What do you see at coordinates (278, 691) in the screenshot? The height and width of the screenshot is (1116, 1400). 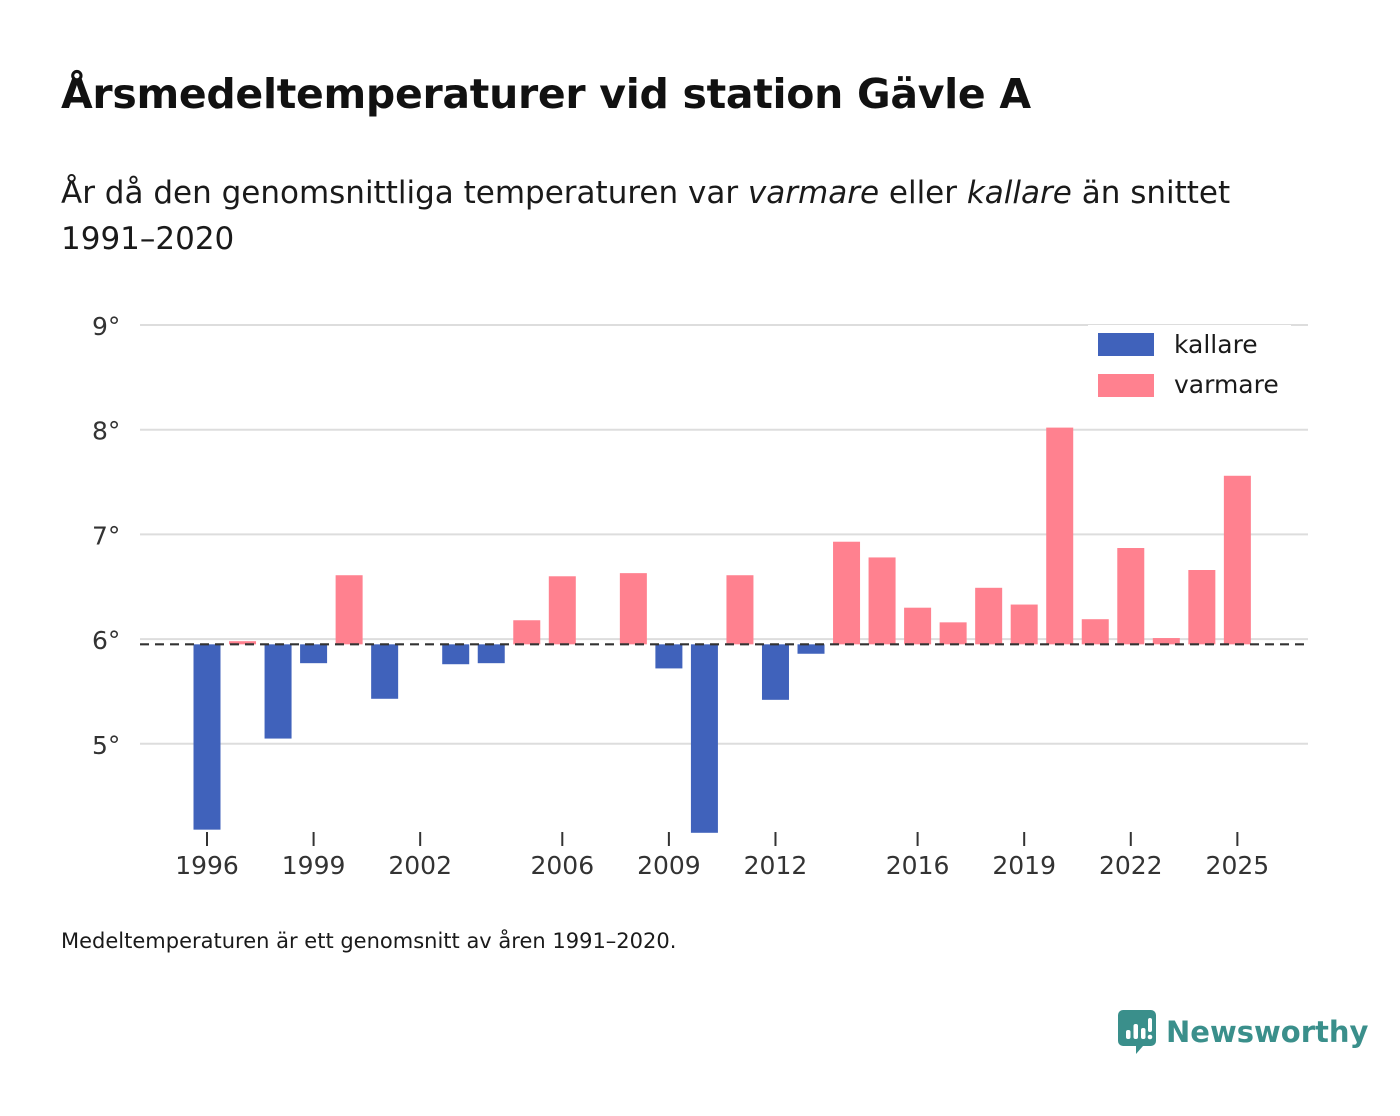 I see `bar-1998` at bounding box center [278, 691].